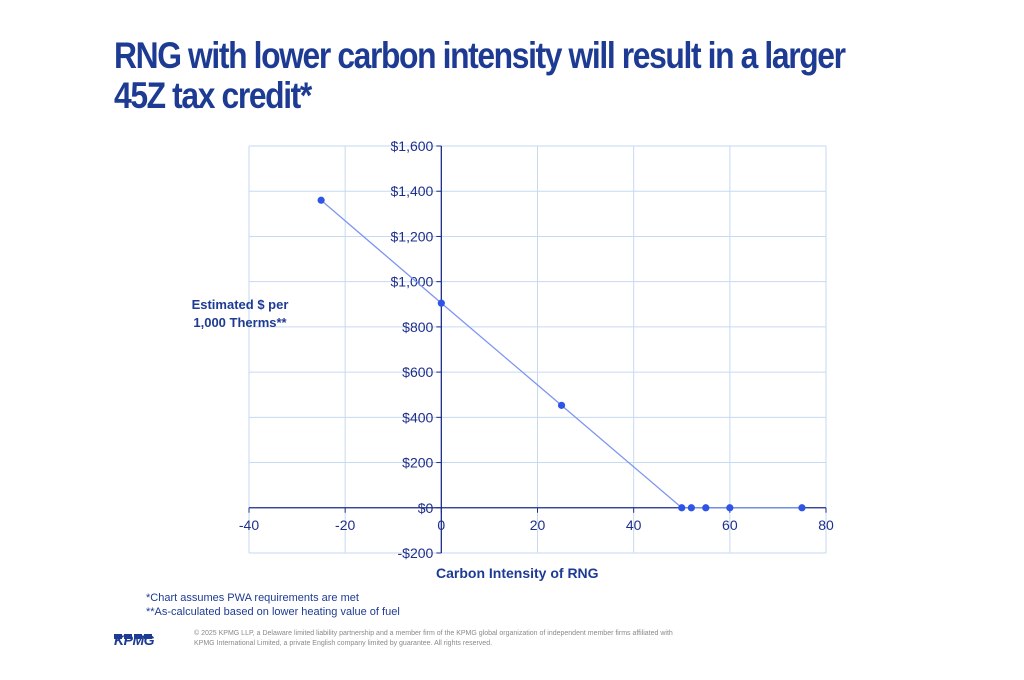  Describe the element at coordinates (416, 553) in the screenshot. I see `y-tick-label: -$200` at that location.